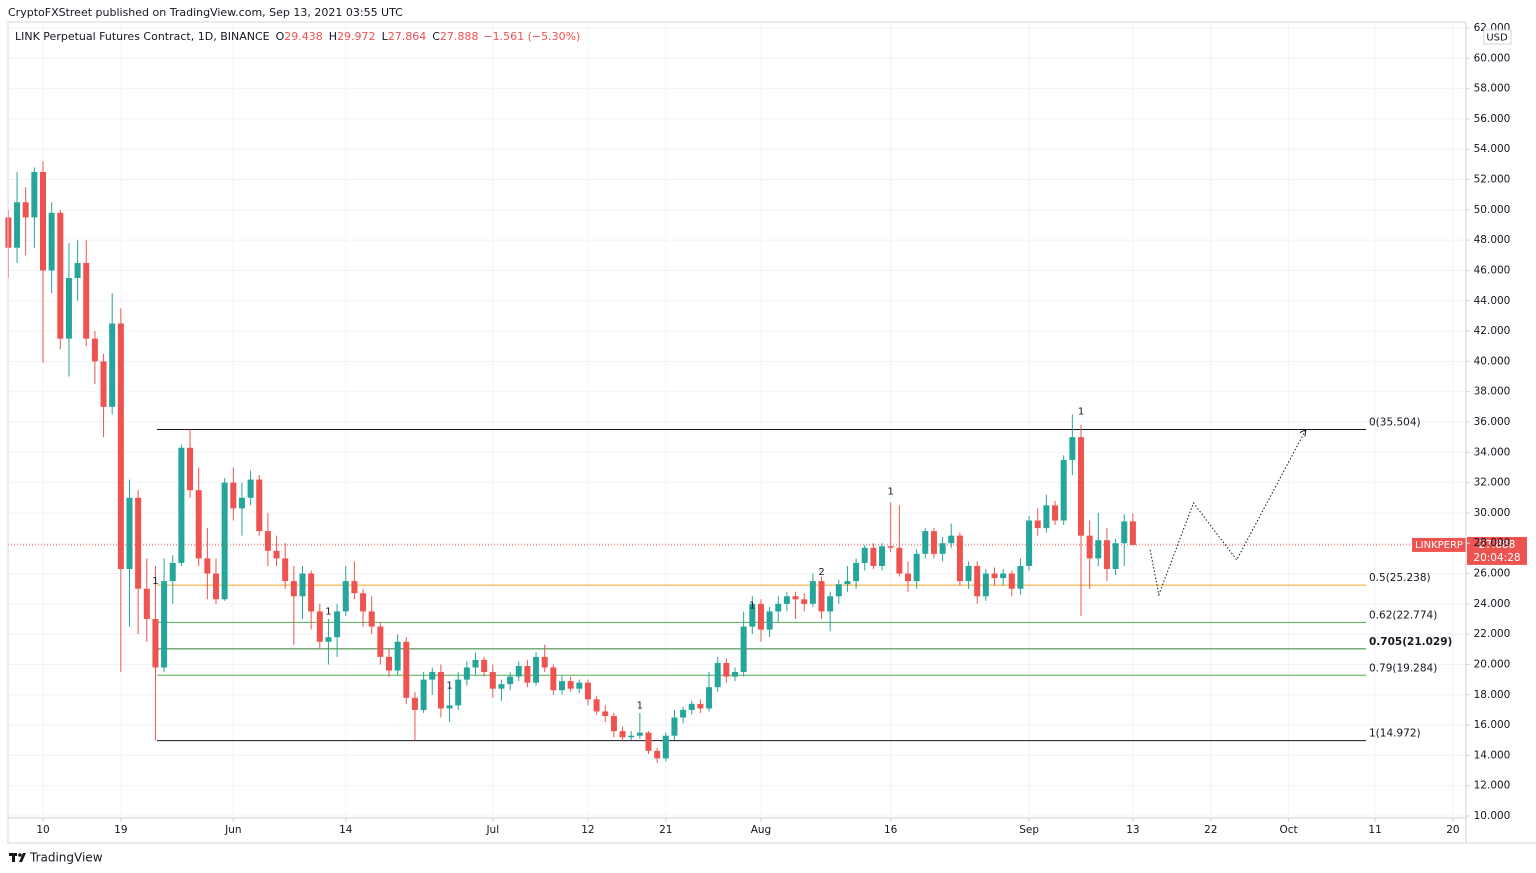  Describe the element at coordinates (1492, 725) in the screenshot. I see `y-tick-label: 16.000` at that location.